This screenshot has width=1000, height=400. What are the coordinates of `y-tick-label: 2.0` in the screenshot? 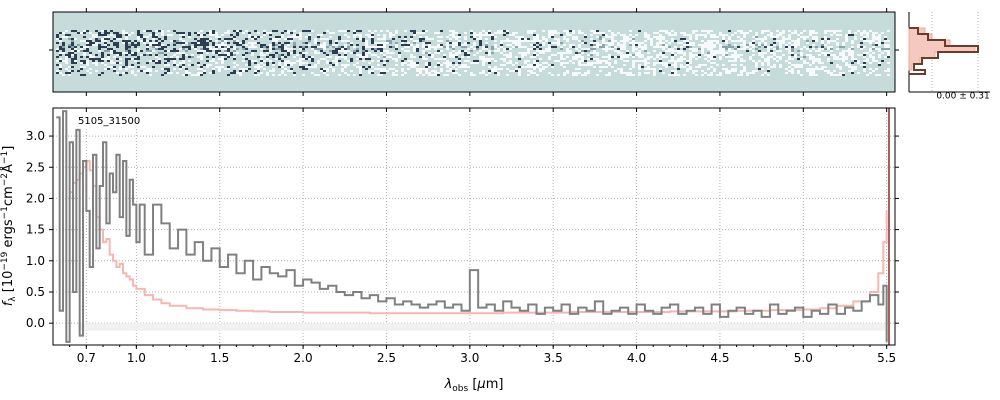 It's located at (35, 198).